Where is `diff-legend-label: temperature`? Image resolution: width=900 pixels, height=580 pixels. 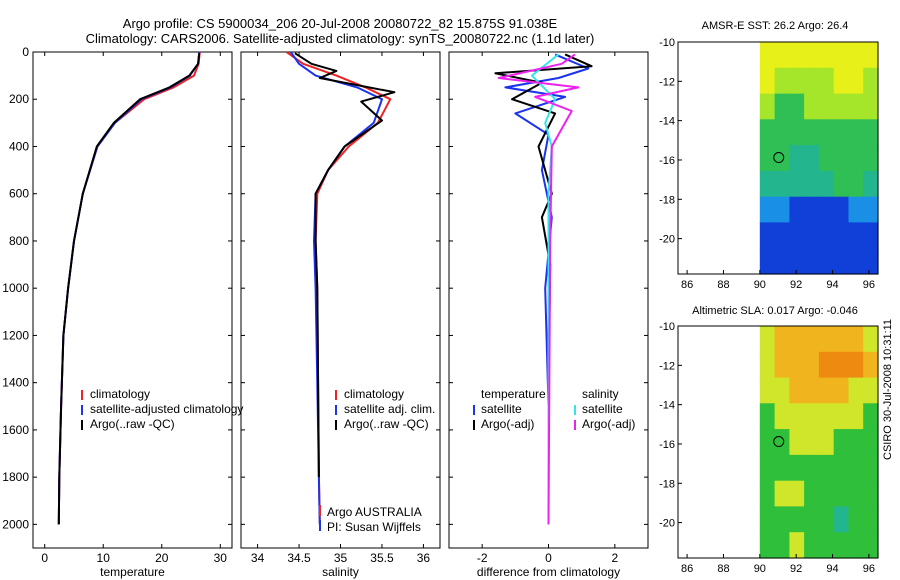
diff-legend-label: temperature is located at coordinates (513, 394).